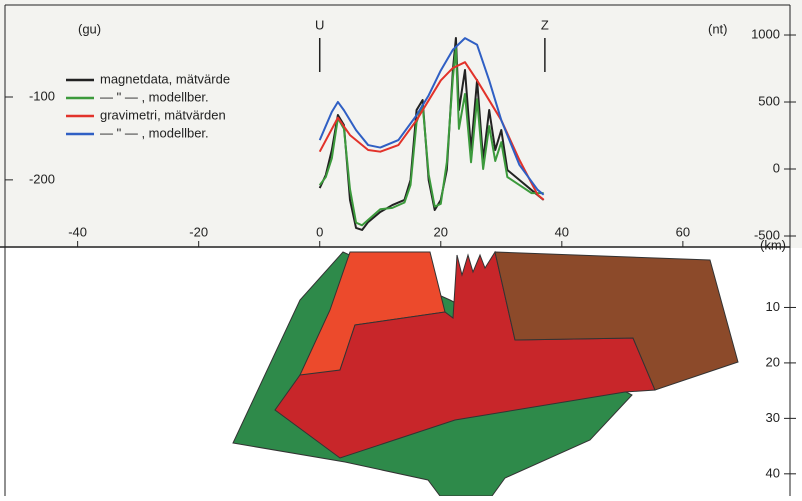  Describe the element at coordinates (163, 114) in the screenshot. I see `legend-label: gravimetri, mätvärden` at that location.